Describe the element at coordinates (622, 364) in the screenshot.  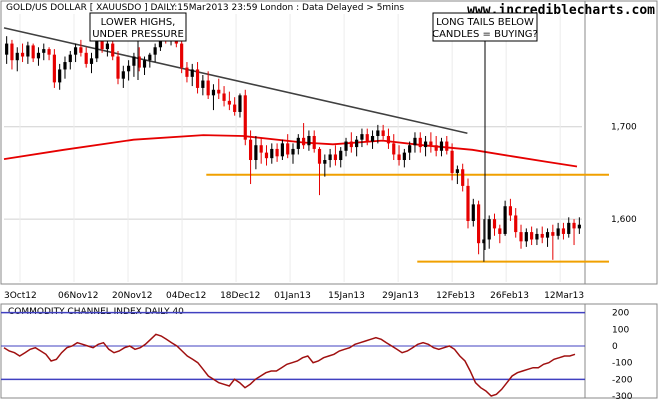
I see `cci-y-tick-label: -100` at that location.